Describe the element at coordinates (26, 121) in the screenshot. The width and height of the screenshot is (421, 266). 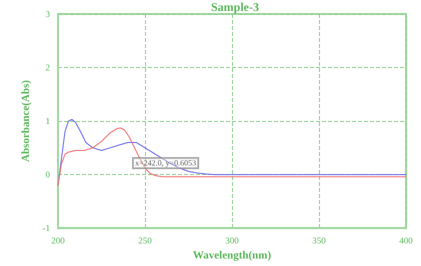
I see `y-axis-title: Absorbance(Abs)` at that location.